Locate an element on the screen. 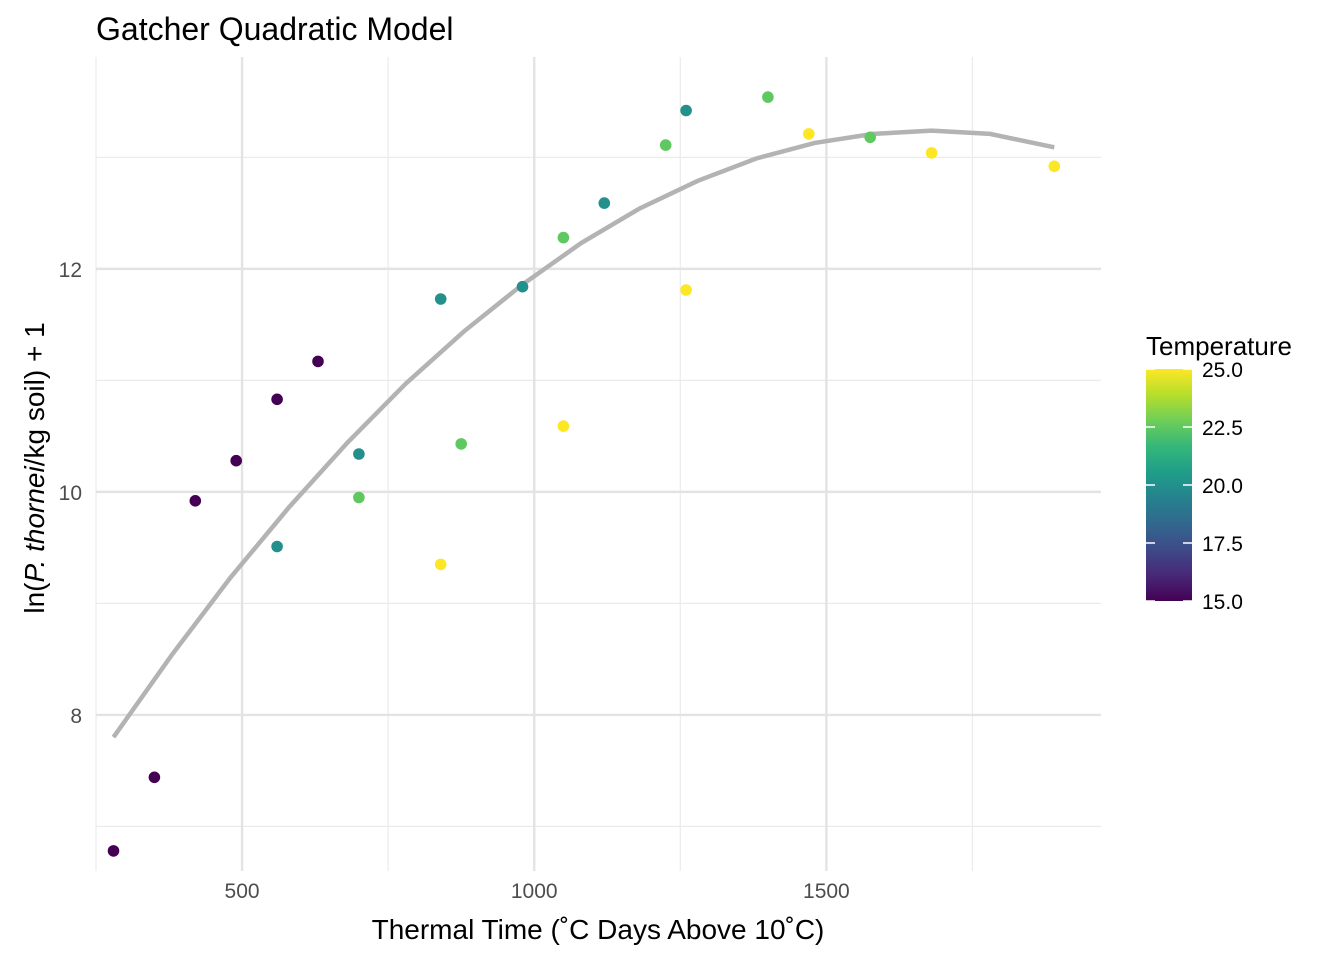 This screenshot has height=965, width=1344. y-axis-label-species: P. thornei is located at coordinates (34, 524).